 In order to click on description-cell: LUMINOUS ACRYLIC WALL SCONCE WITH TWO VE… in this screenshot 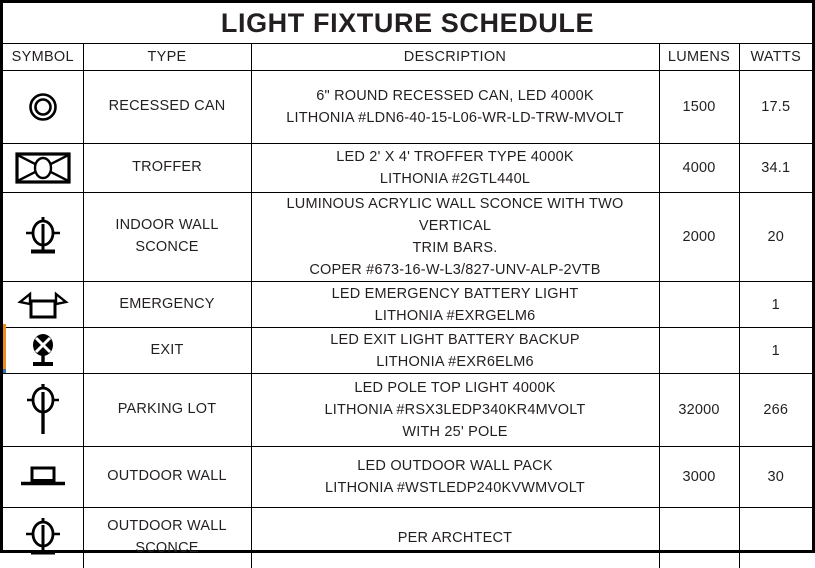, I will do `click(455, 237)`.